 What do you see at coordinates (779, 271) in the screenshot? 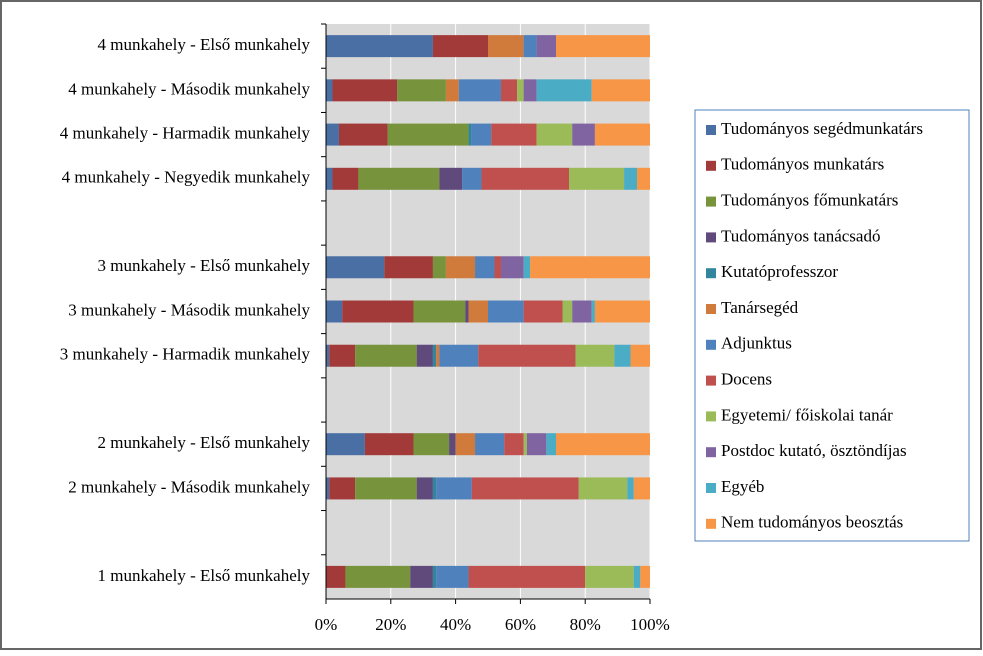
I see `legend-label: Kutatóprofesszor` at bounding box center [779, 271].